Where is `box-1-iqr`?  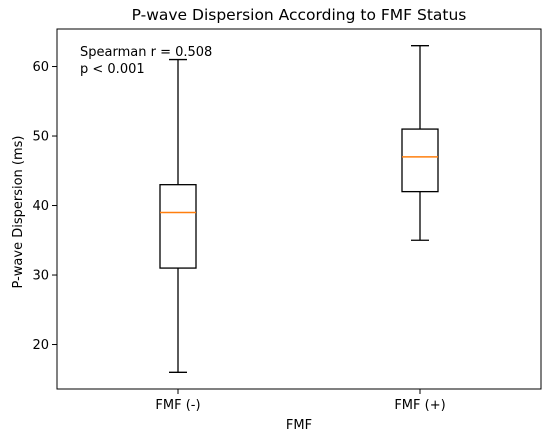
box-1-iqr is located at coordinates (178, 226).